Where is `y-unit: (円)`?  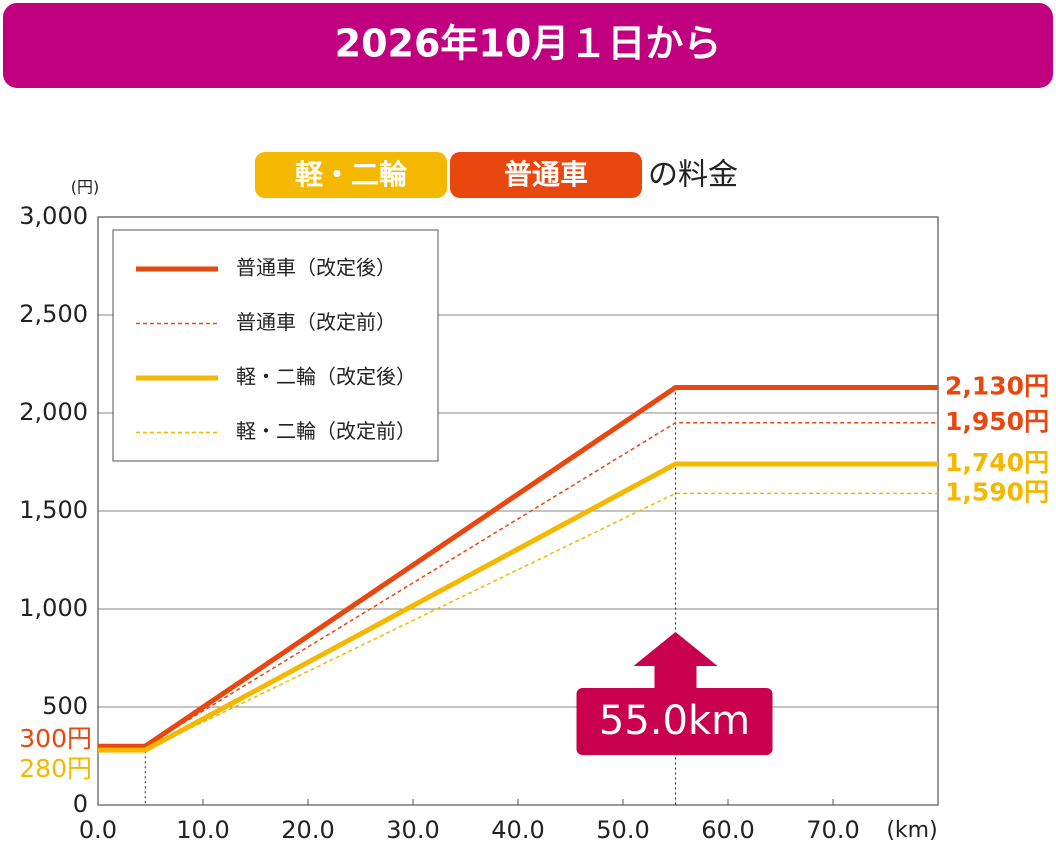 y-unit: (円) is located at coordinates (85, 187).